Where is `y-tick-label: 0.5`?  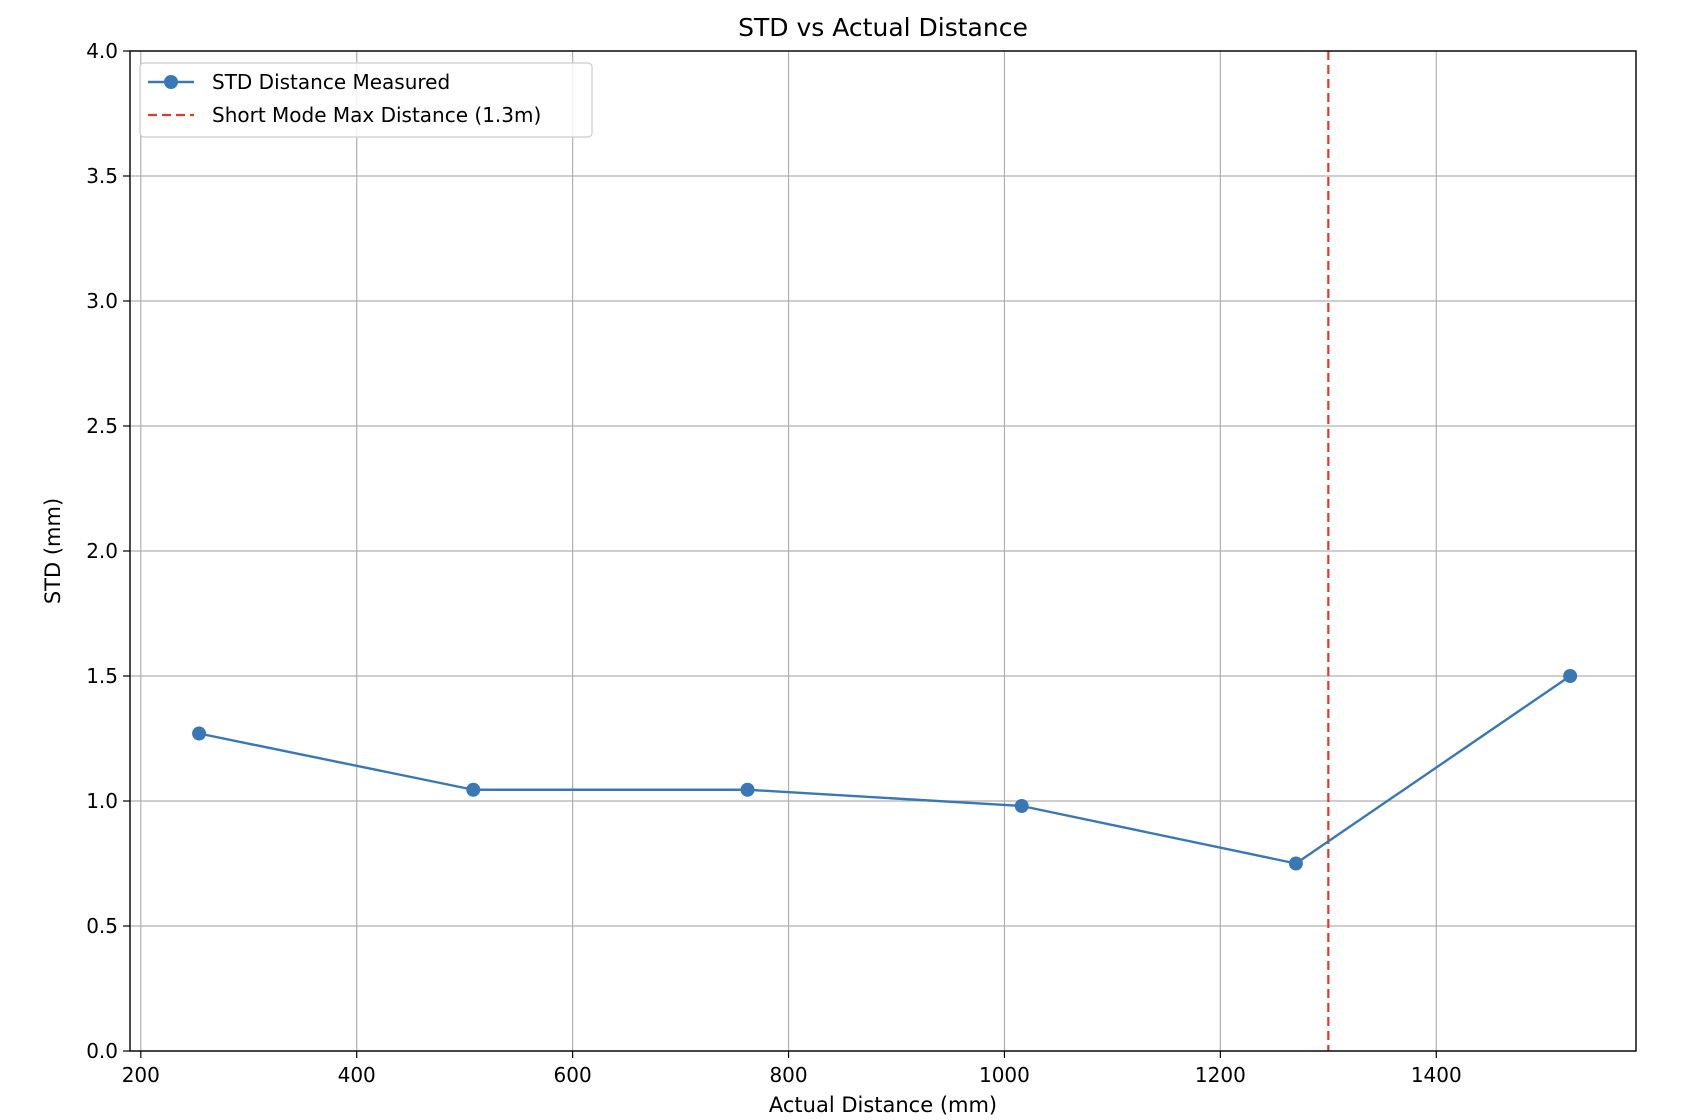
y-tick-label: 0.5 is located at coordinates (102, 926).